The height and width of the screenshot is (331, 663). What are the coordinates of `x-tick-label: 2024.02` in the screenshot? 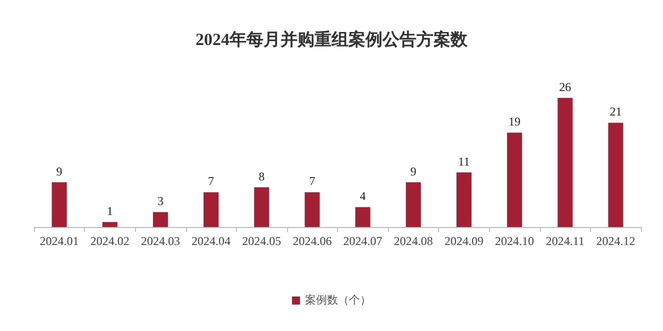 It's located at (110, 241).